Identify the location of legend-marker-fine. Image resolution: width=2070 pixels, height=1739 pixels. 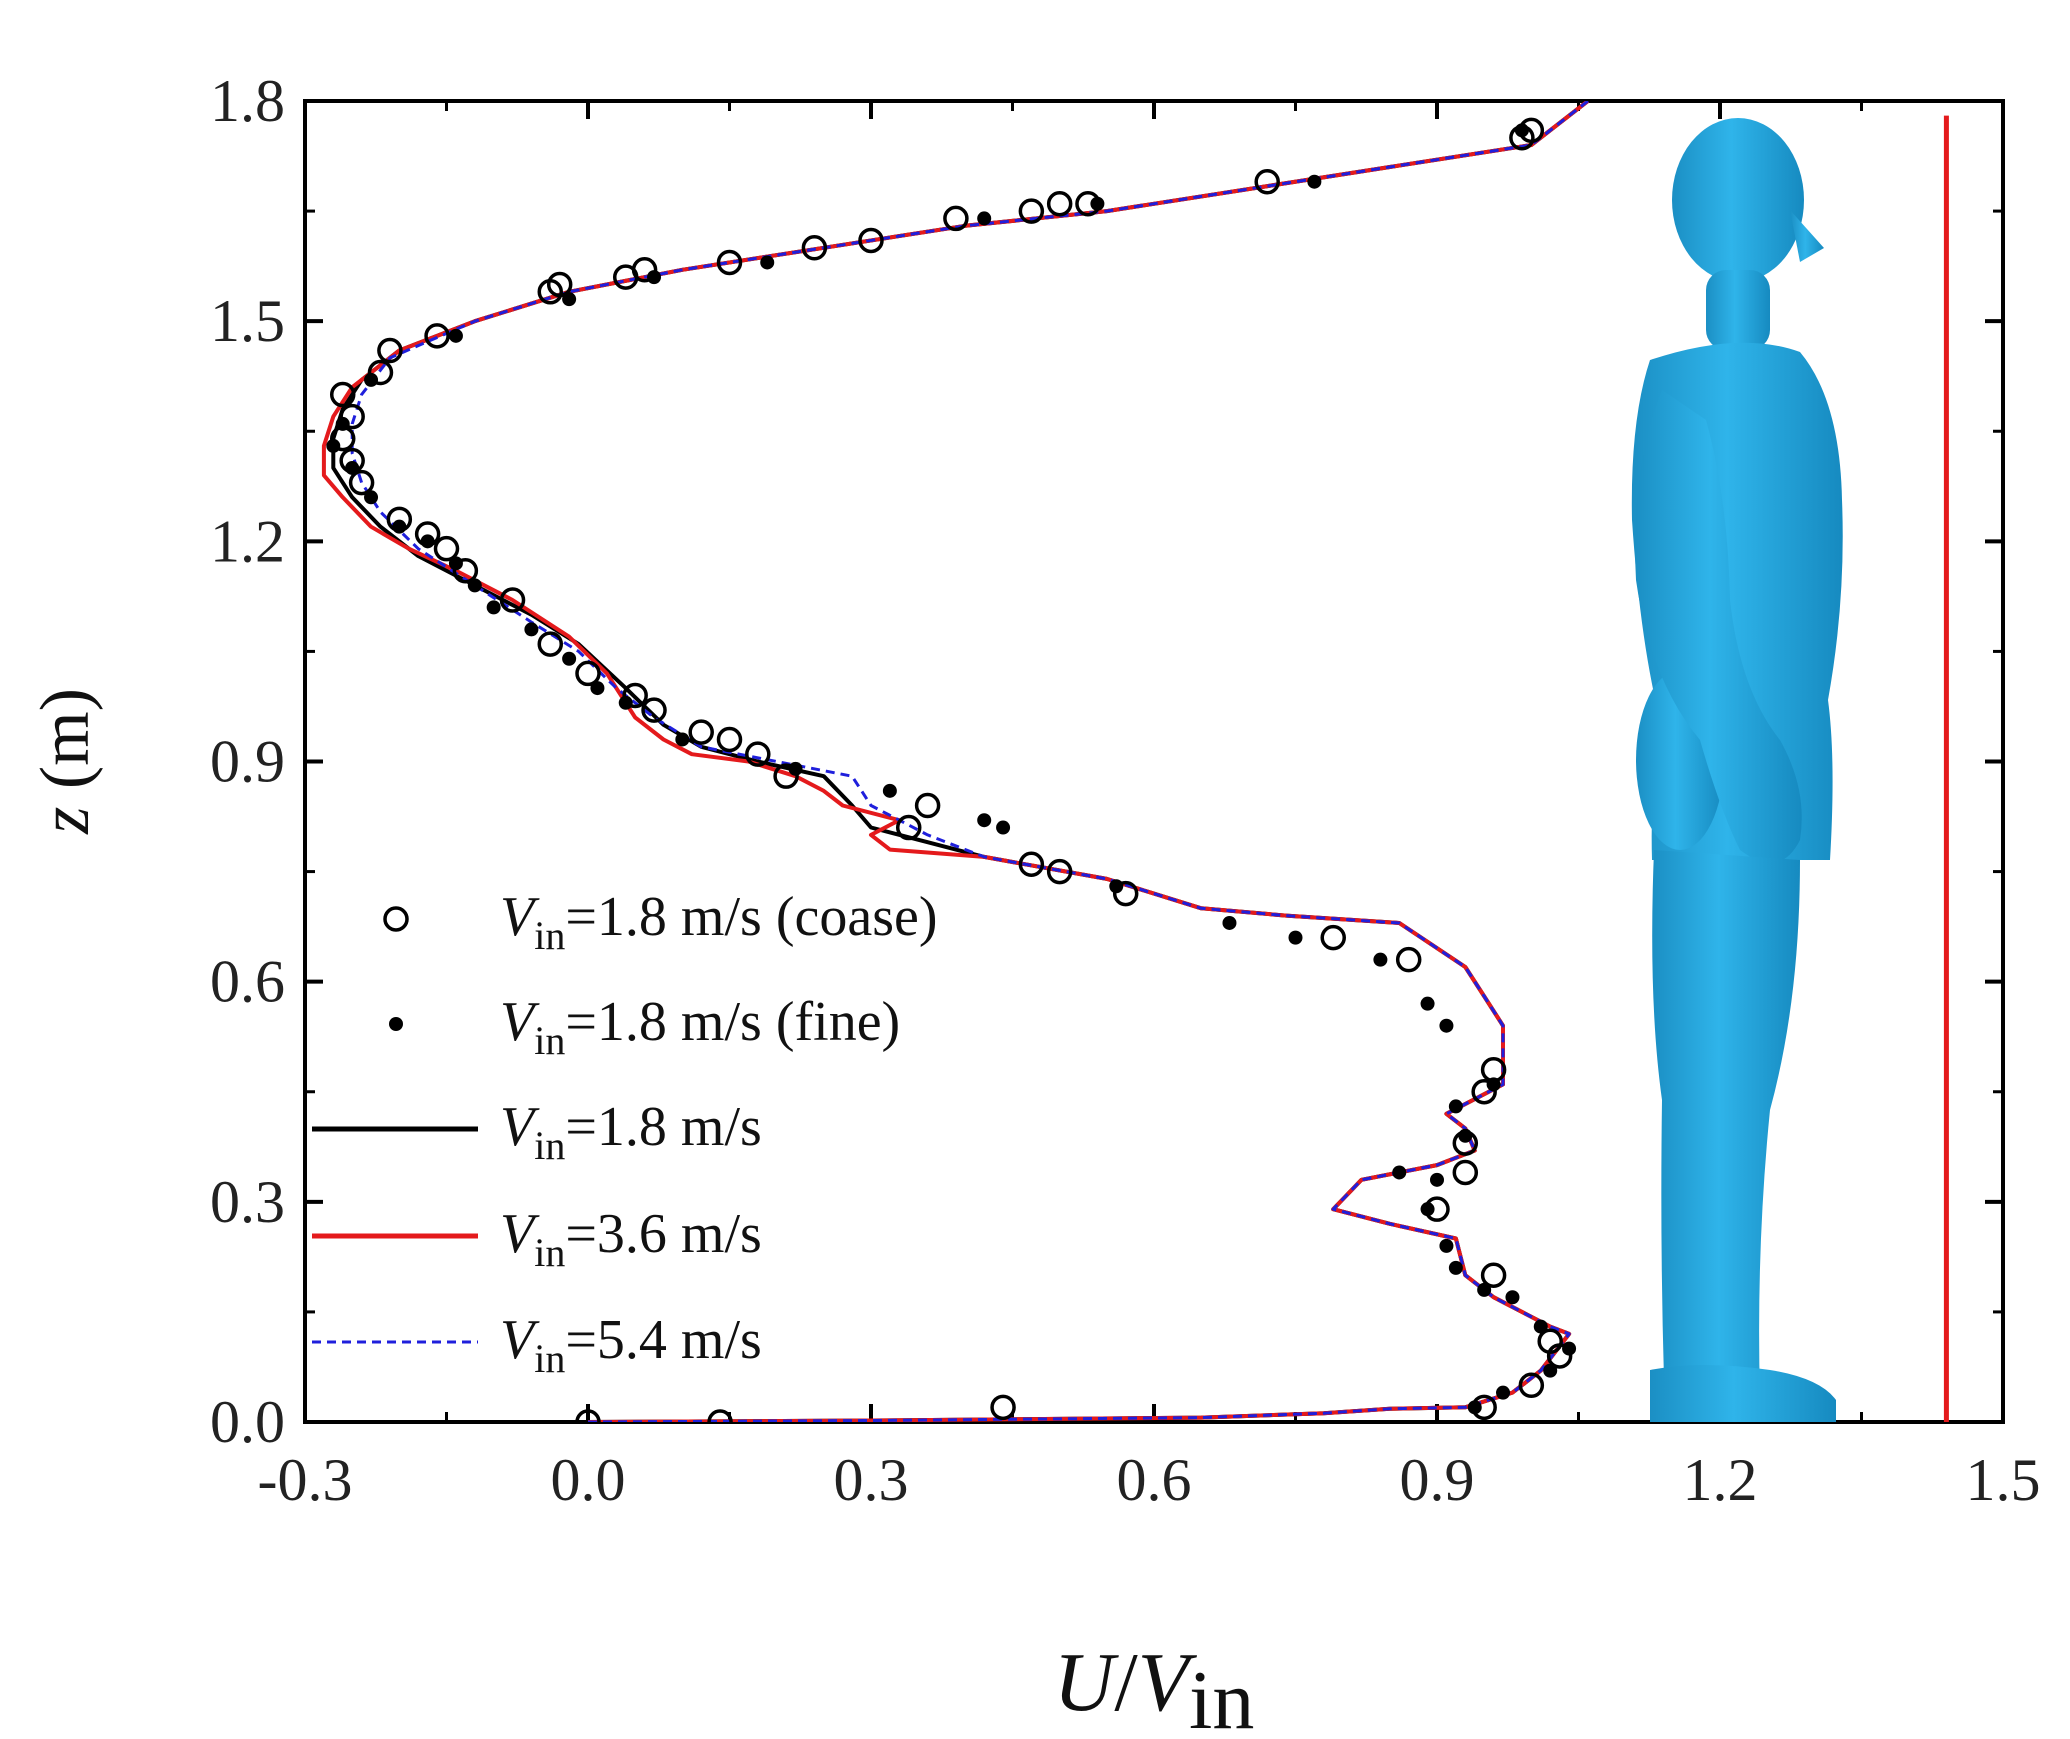
(396, 1024).